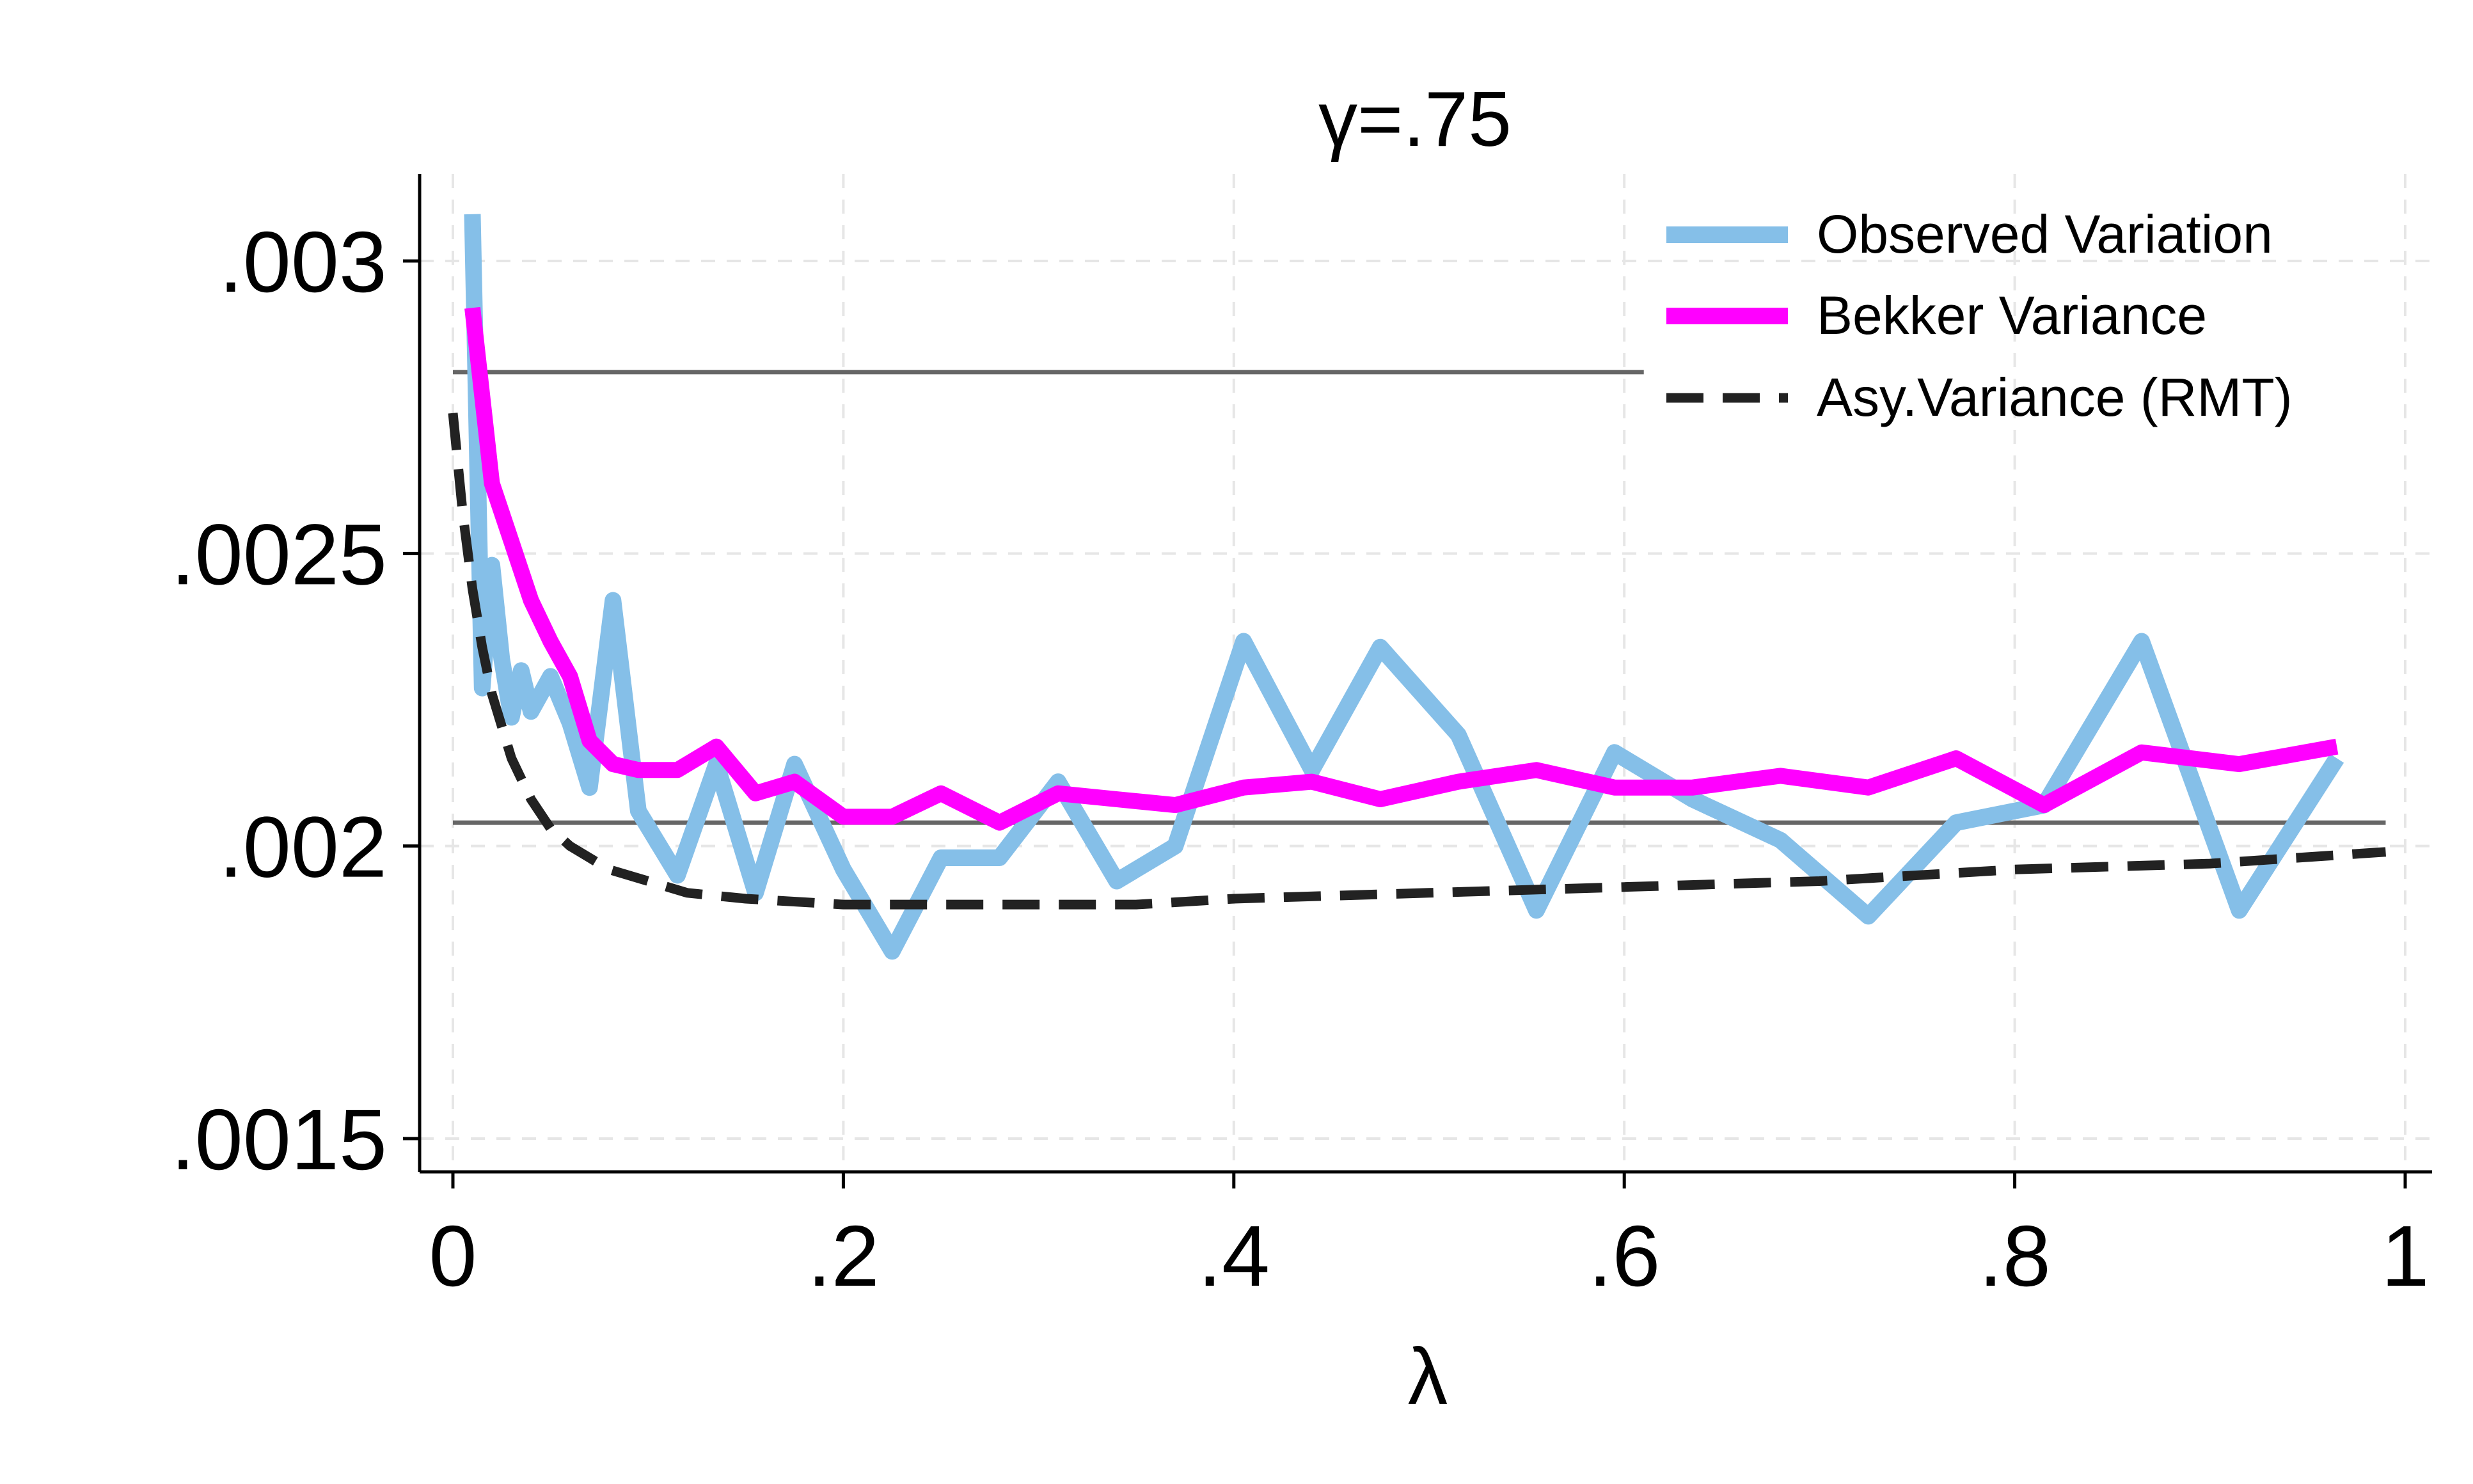 The width and height of the screenshot is (2473, 1484). Describe the element at coordinates (1428, 1376) in the screenshot. I see `x-axis-label: λ` at that location.